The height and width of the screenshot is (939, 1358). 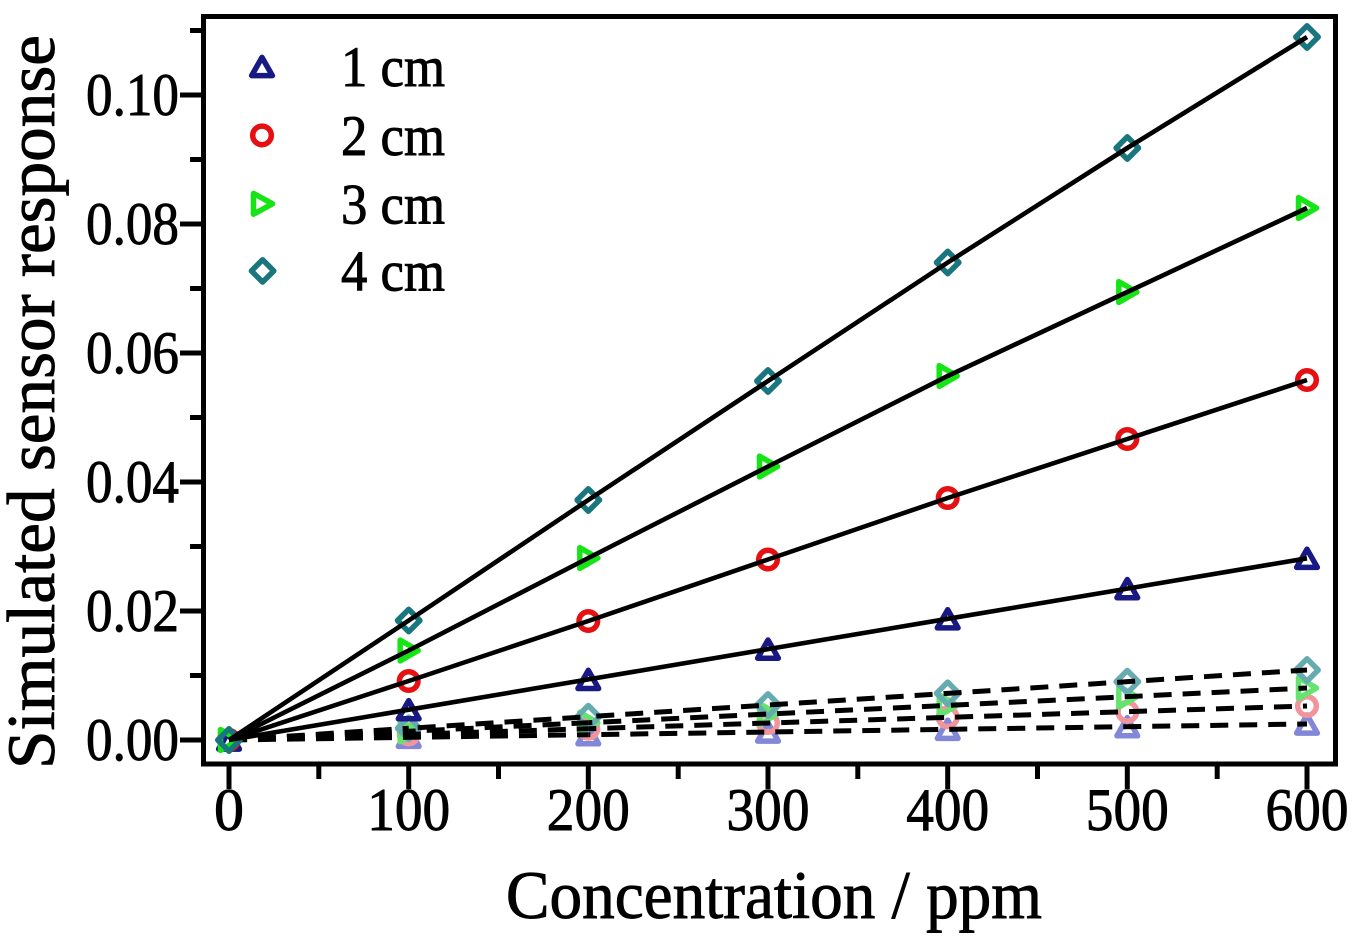 I want to click on svg-text: 0.10, so click(x=132, y=95).